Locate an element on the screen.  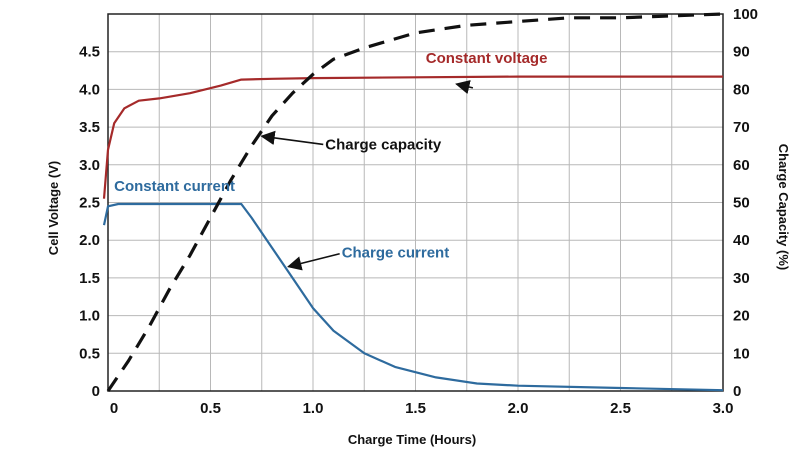
y-right-tick-label: 10 is located at coordinates (741, 353).